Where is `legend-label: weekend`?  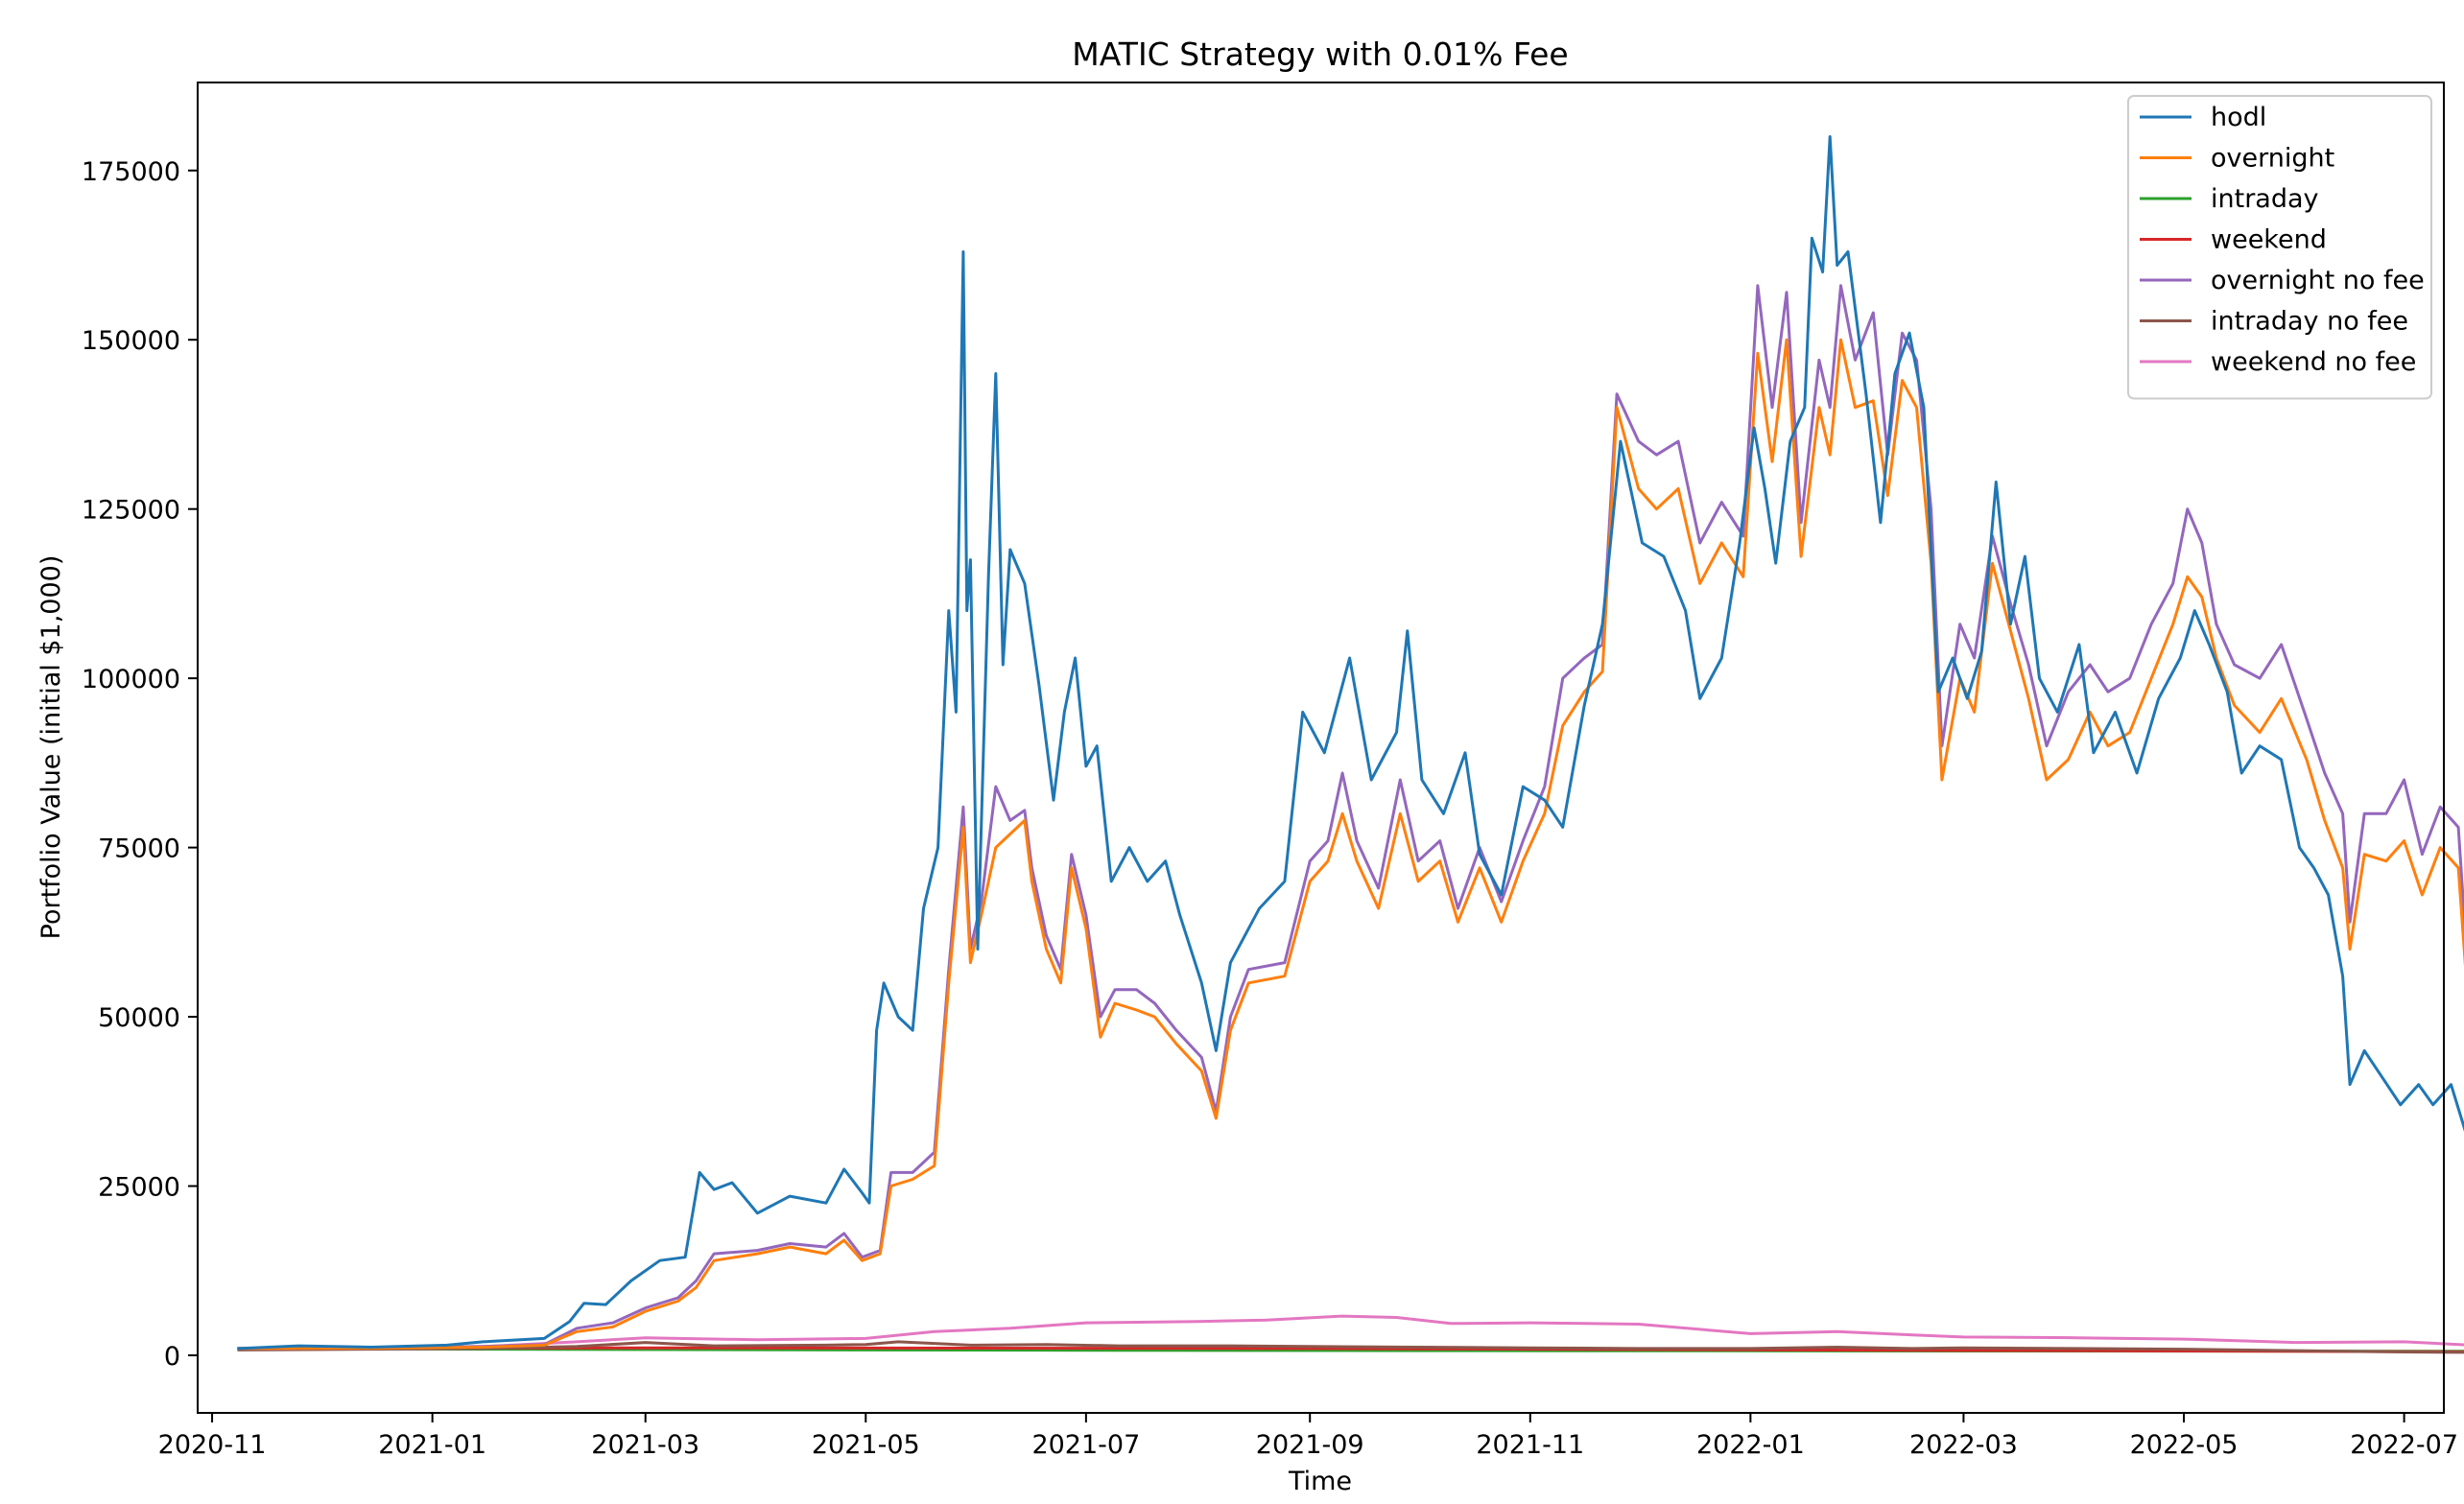 legend-label: weekend is located at coordinates (2269, 240).